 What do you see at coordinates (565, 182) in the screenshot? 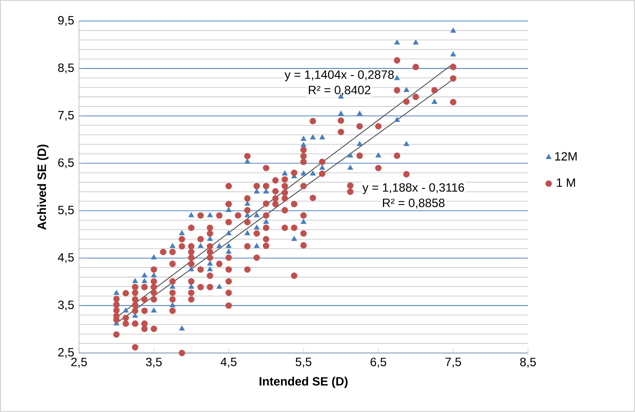
I see `legend-label: 1 M` at bounding box center [565, 182].